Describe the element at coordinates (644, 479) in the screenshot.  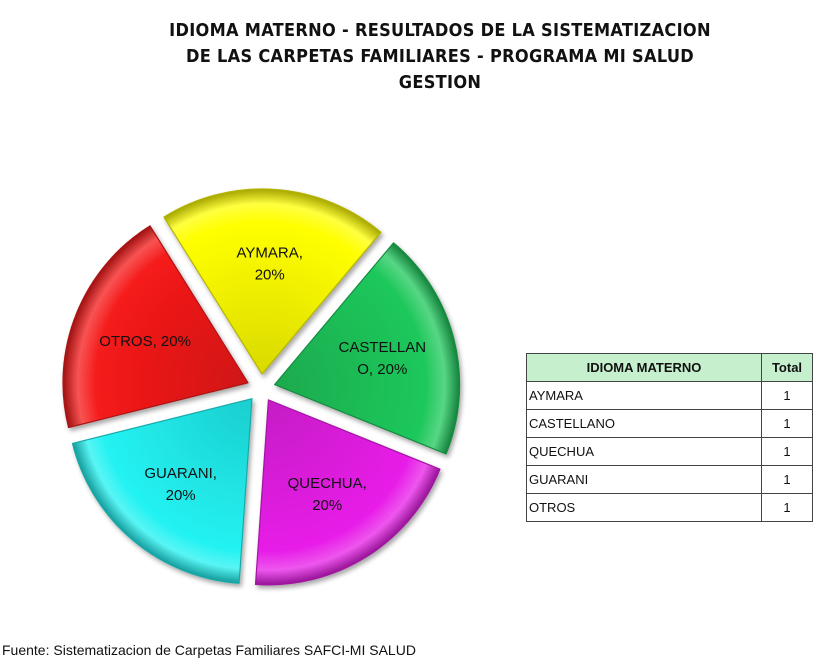
I see `row-category: GUARANI` at that location.